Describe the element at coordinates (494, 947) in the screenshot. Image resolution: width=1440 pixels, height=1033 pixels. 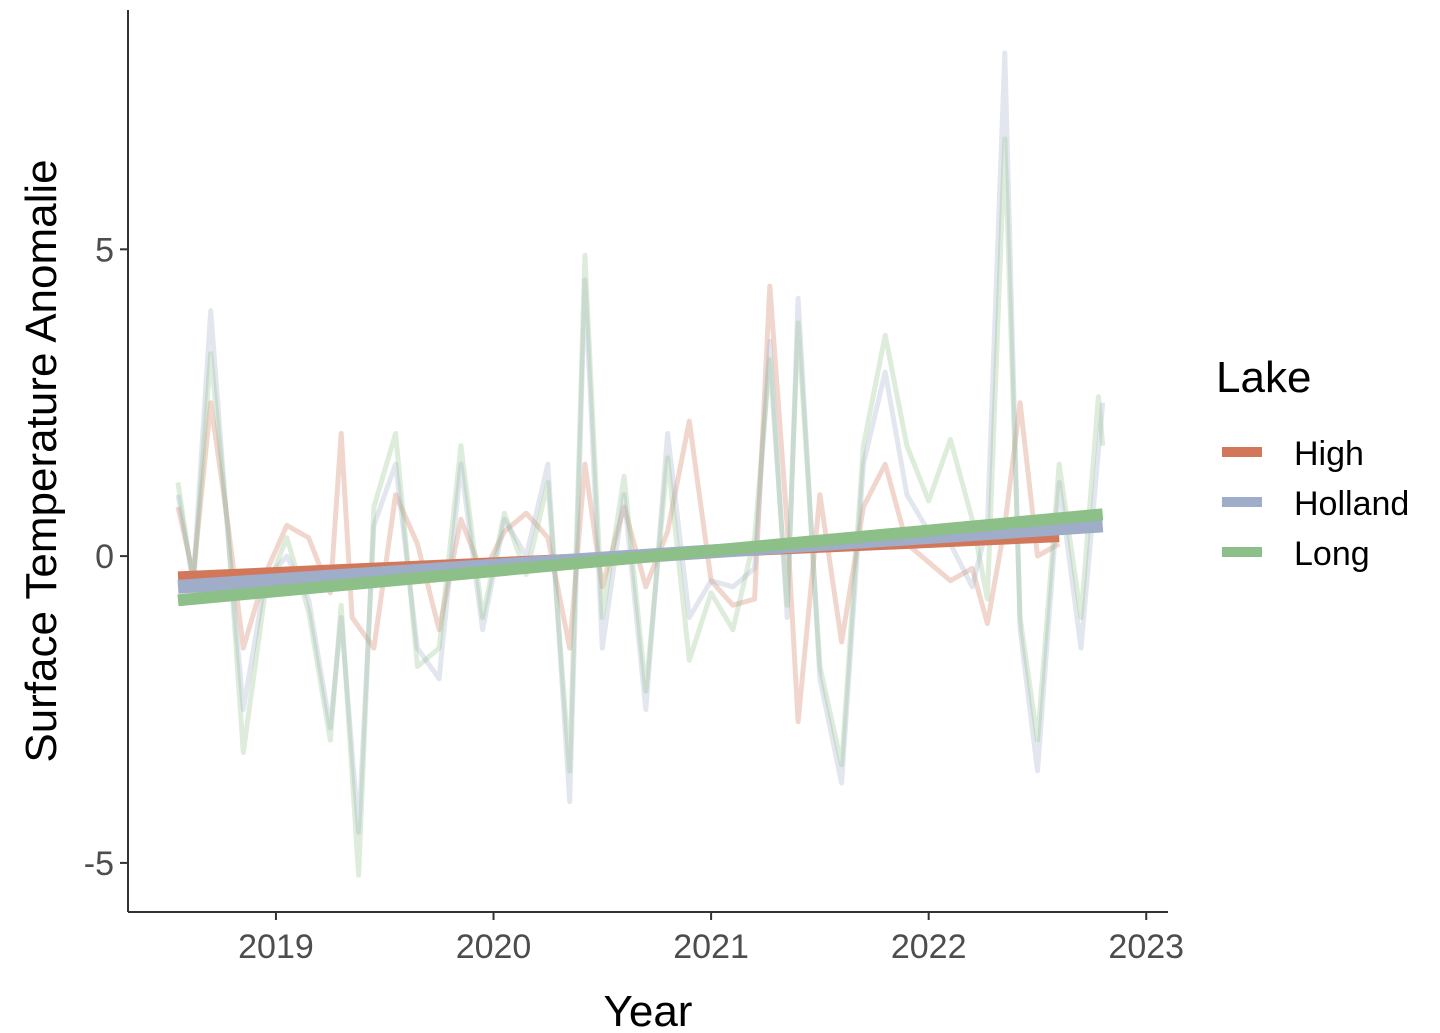
I see `x-tick-label: 2020` at that location.